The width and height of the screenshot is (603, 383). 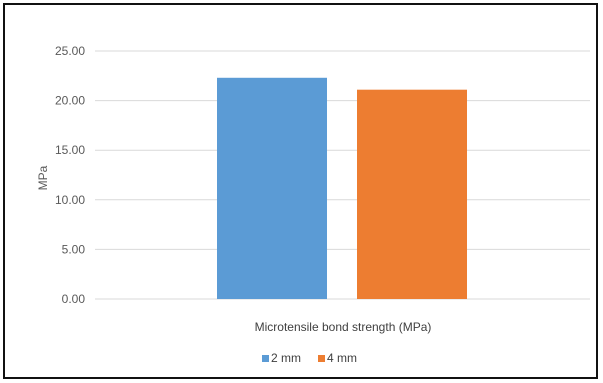 What do you see at coordinates (74, 299) in the screenshot?
I see `y-tick-label: 0.00` at bounding box center [74, 299].